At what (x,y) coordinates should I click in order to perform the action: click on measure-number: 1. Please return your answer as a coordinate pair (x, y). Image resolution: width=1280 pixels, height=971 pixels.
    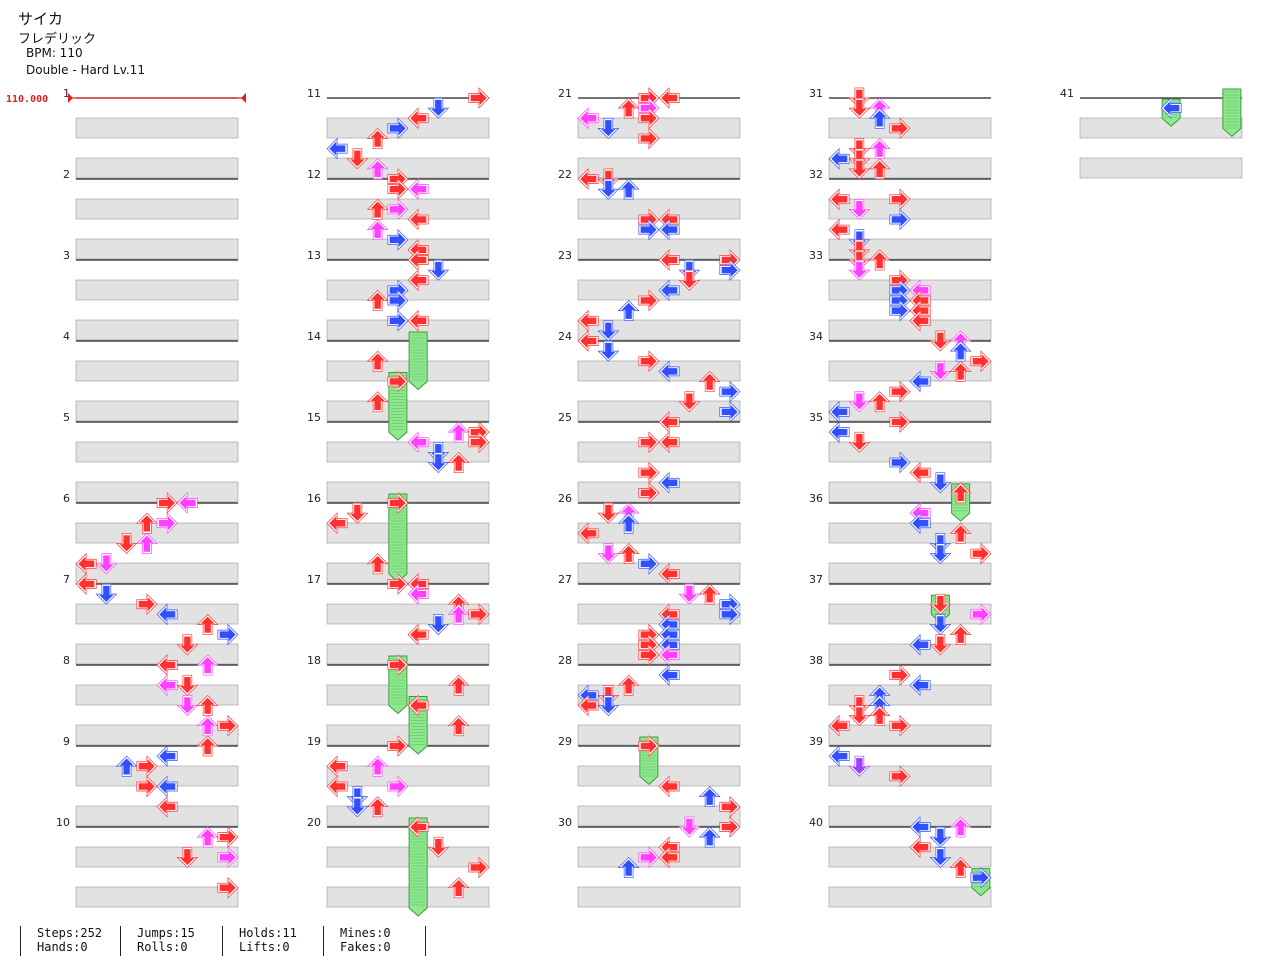
    Looking at the image, I should click on (66, 93).